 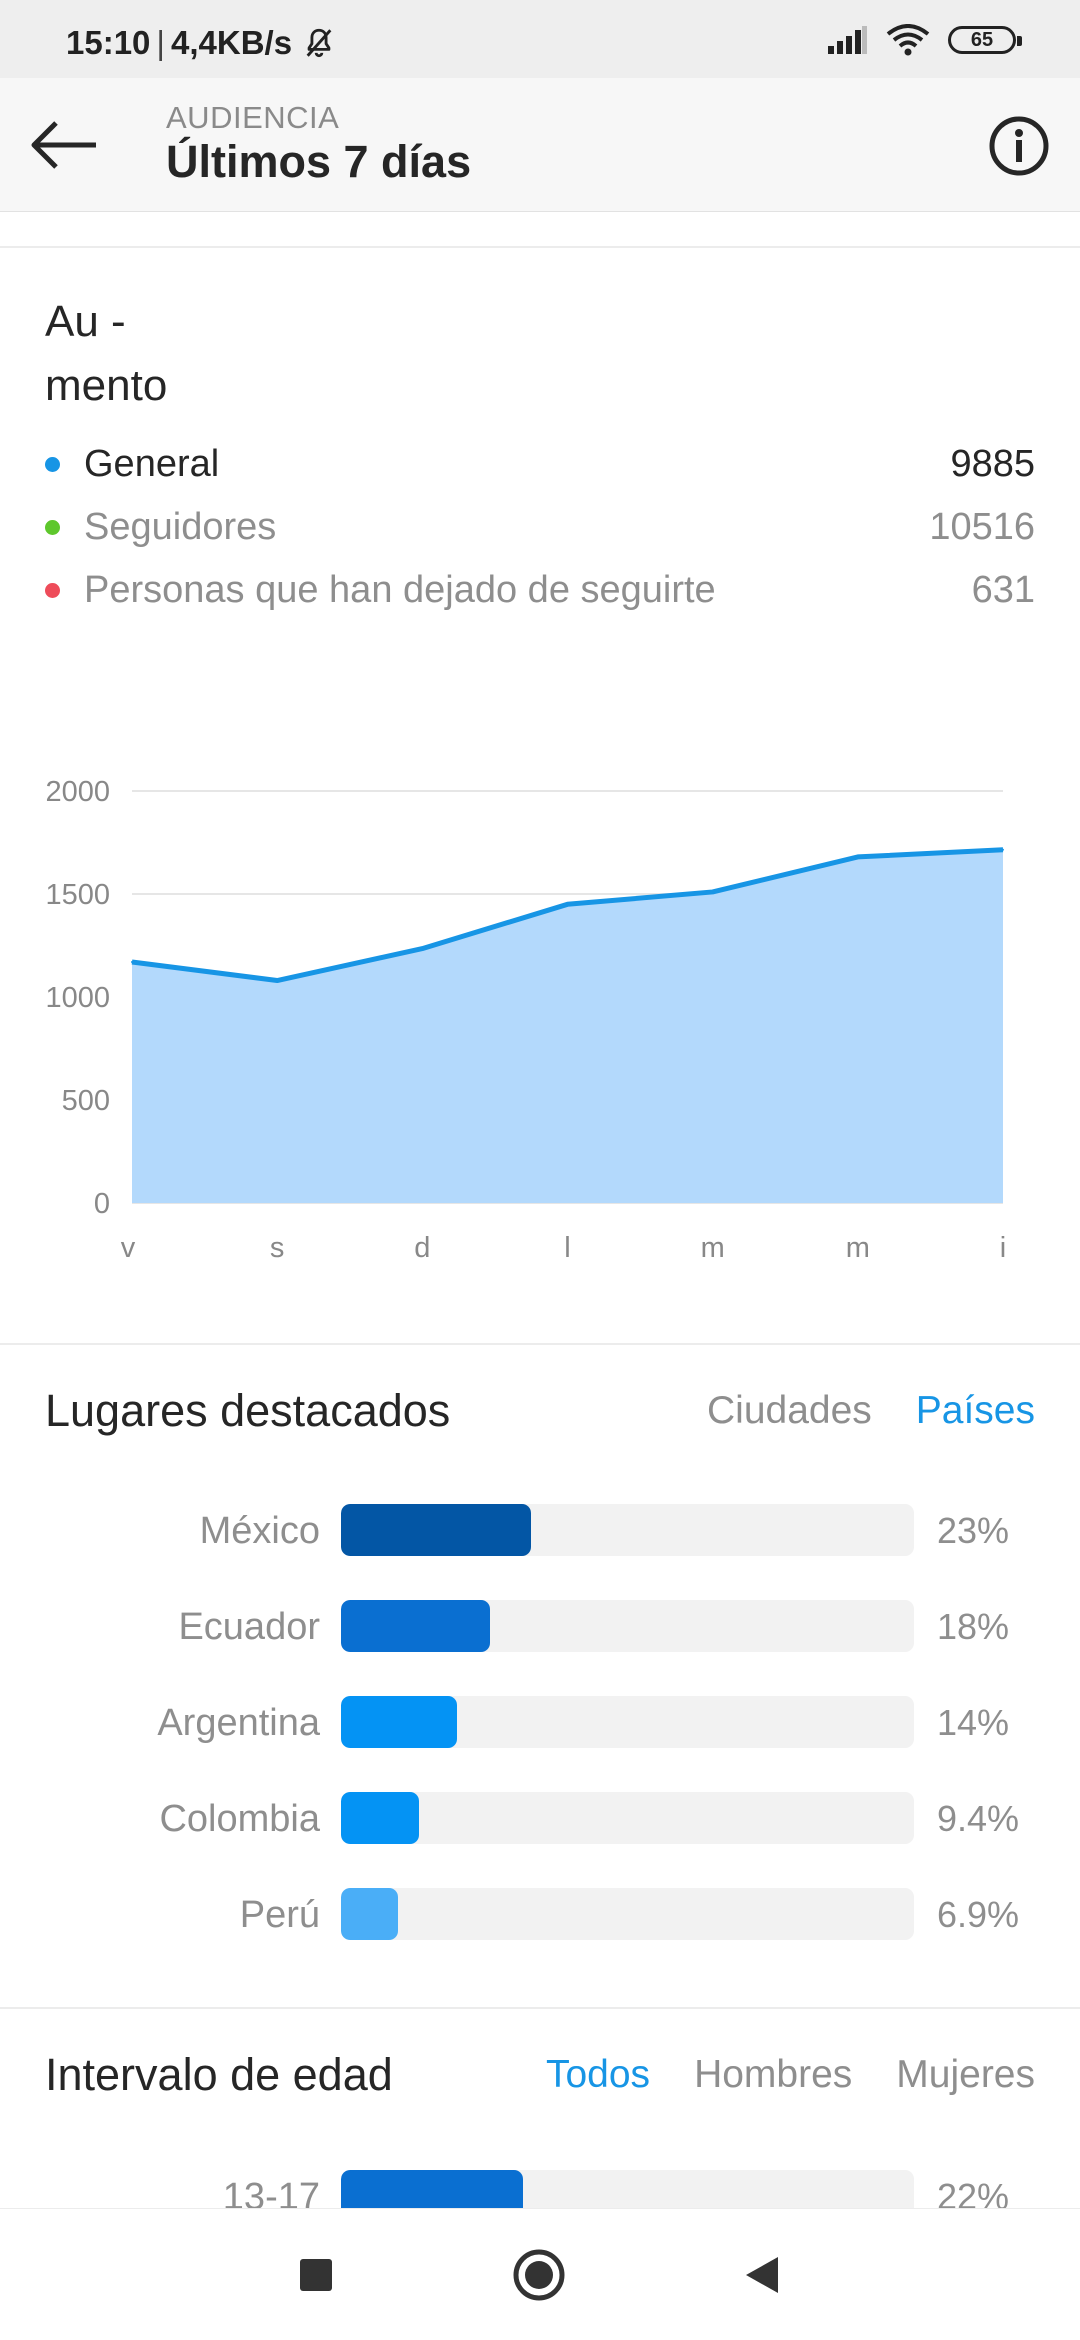 What do you see at coordinates (238, 1723) in the screenshot?
I see `country-label: Argentina` at bounding box center [238, 1723].